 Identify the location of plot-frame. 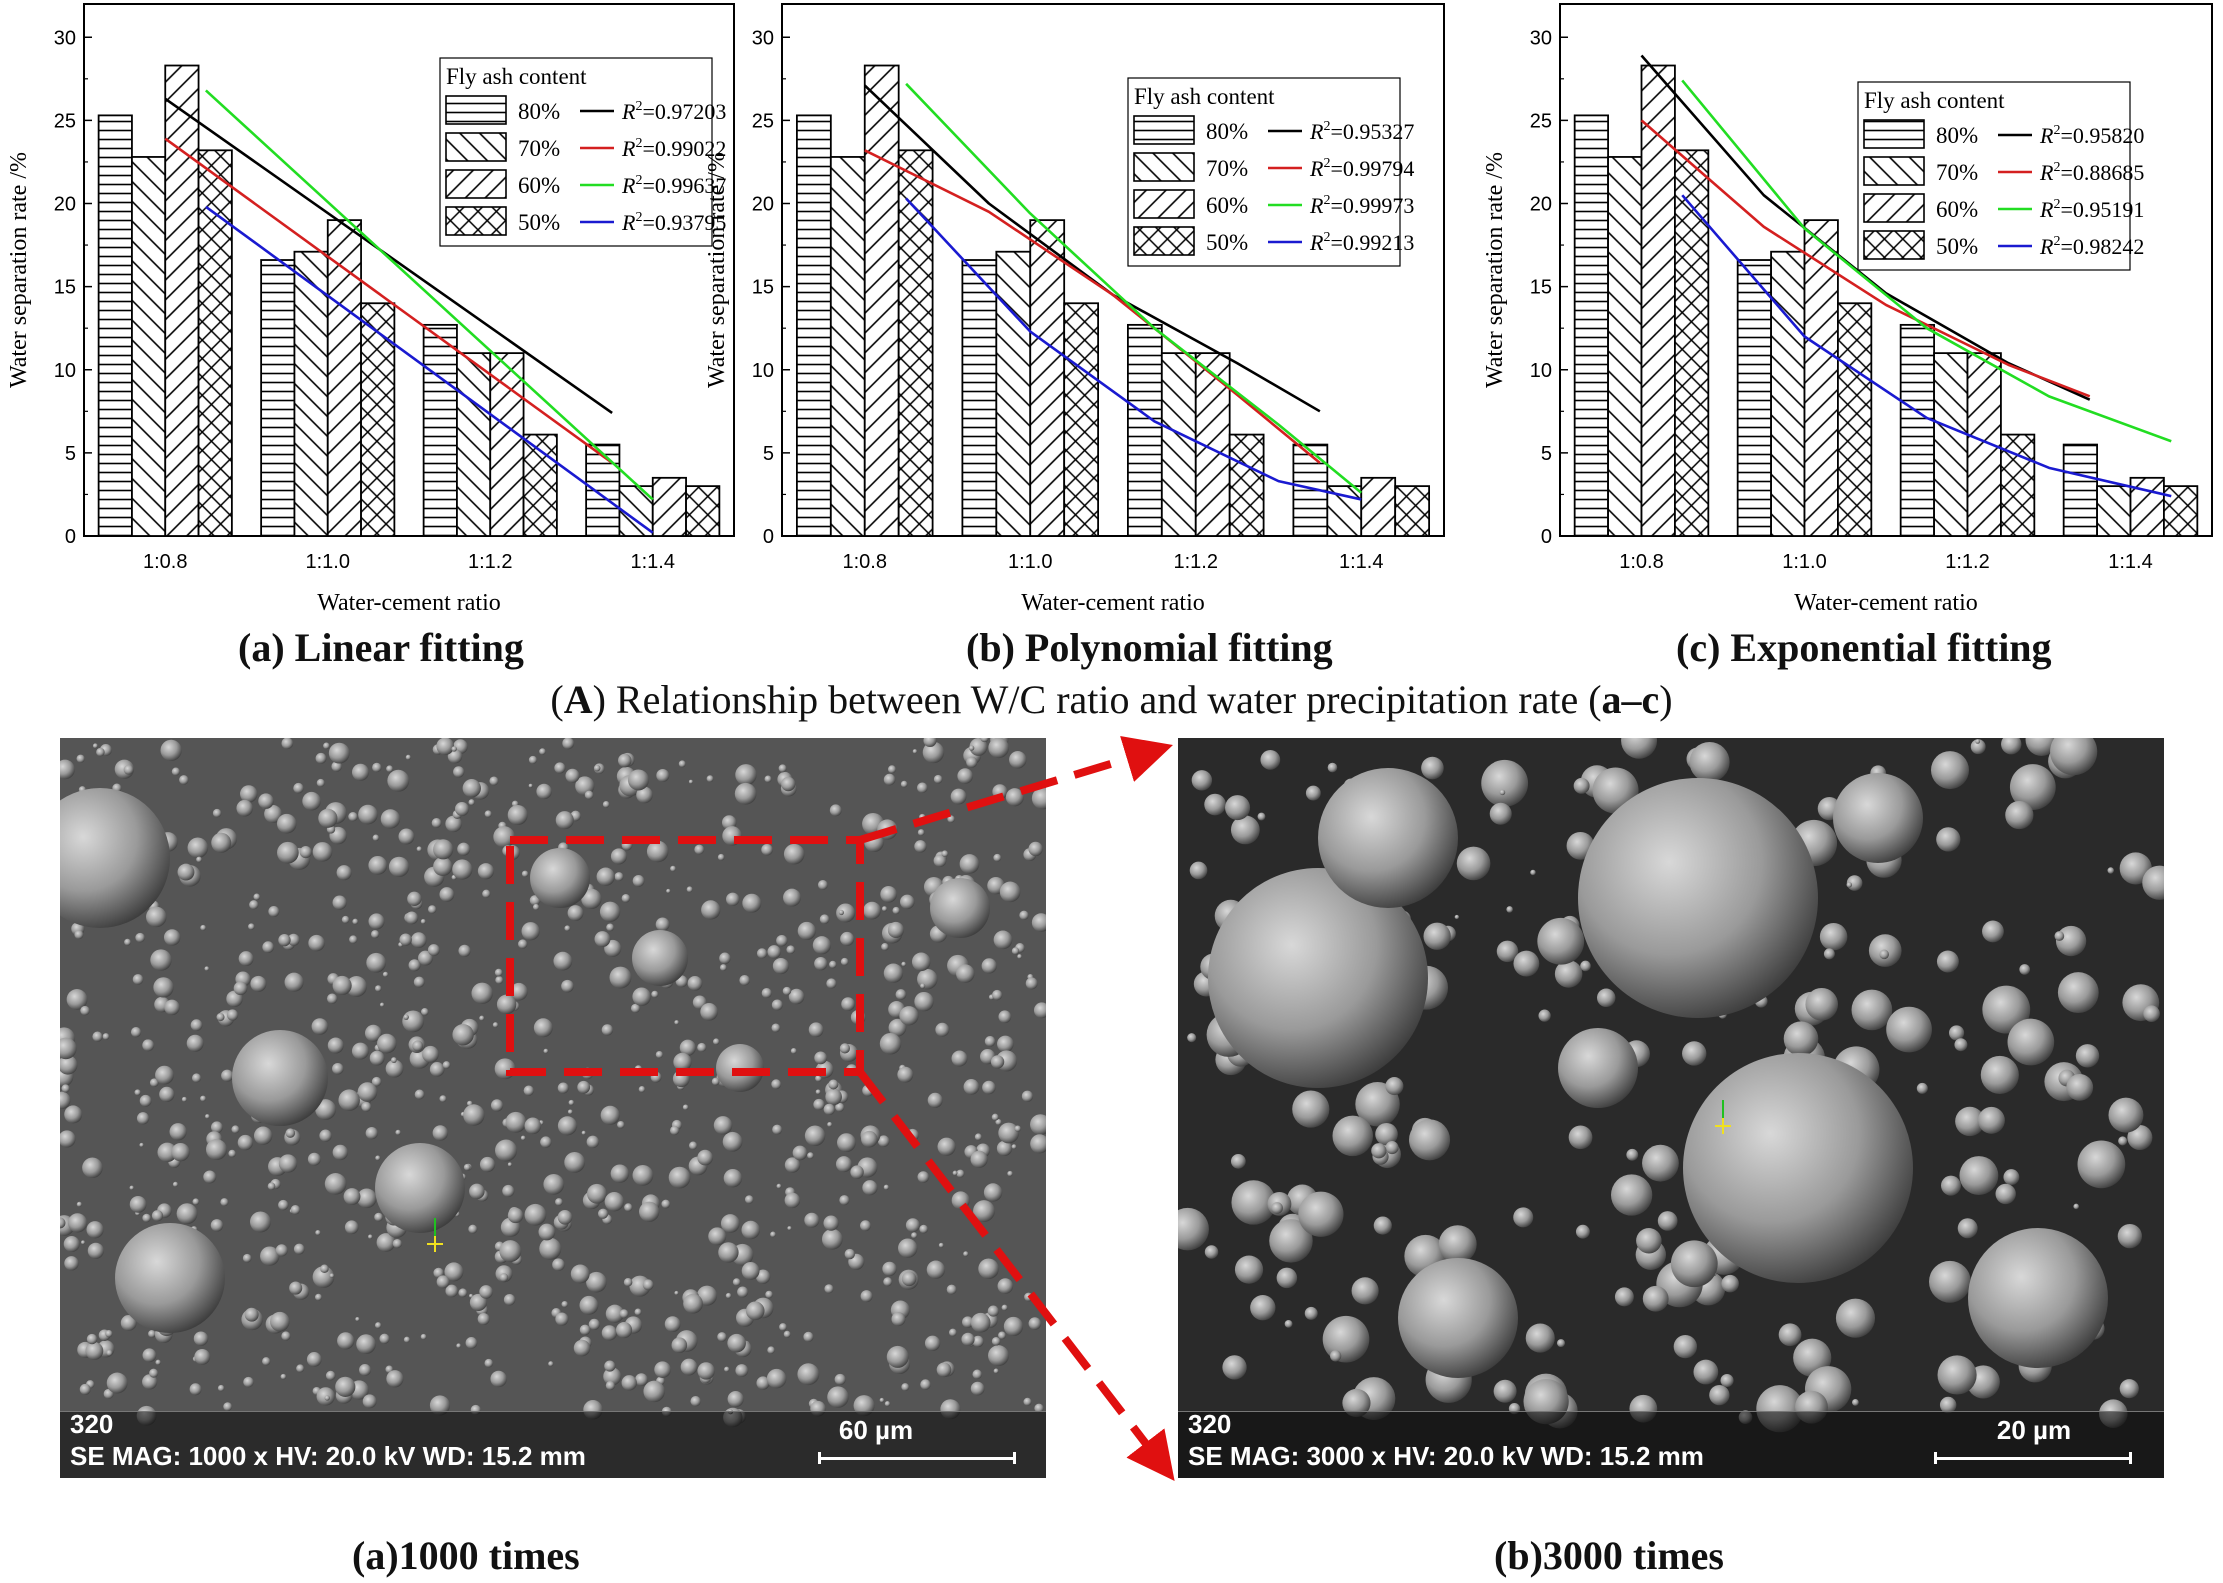
(1886, 270).